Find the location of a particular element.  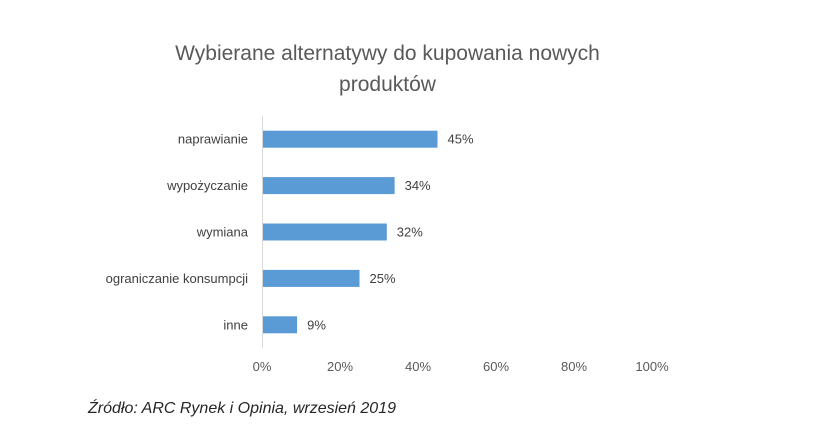

data-label: 9% is located at coordinates (316, 324).